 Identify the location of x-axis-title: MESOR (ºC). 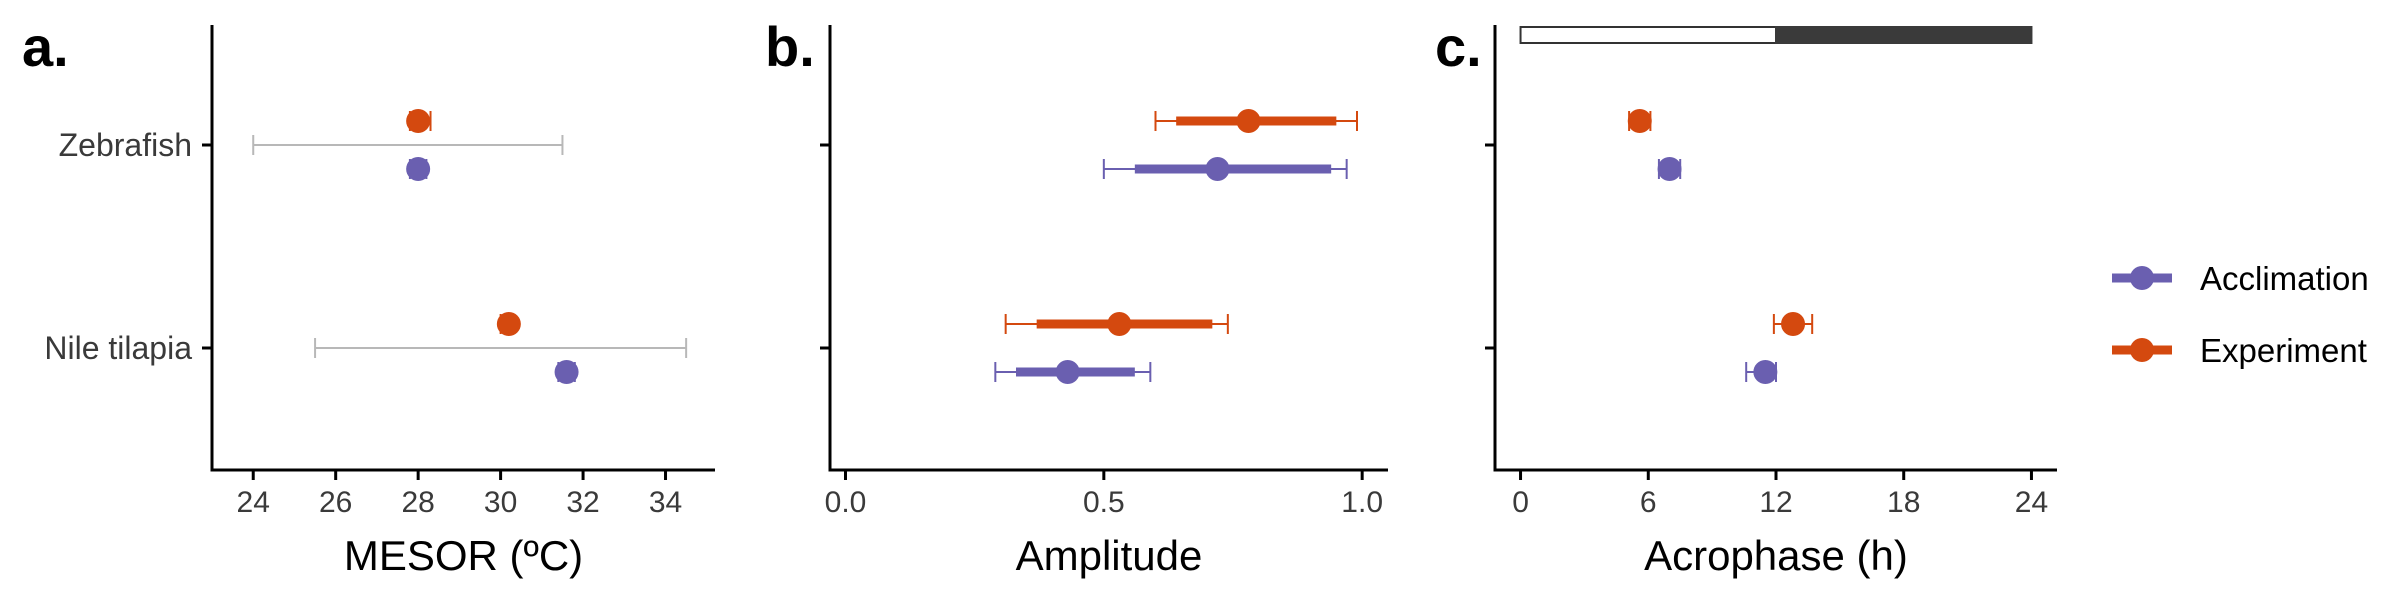
(463, 555).